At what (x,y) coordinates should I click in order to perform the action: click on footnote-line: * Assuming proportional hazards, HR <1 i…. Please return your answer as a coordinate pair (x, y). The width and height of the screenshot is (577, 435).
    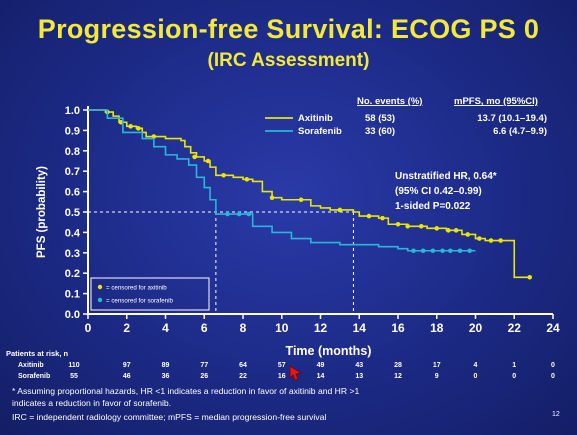
    Looking at the image, I should click on (186, 391).